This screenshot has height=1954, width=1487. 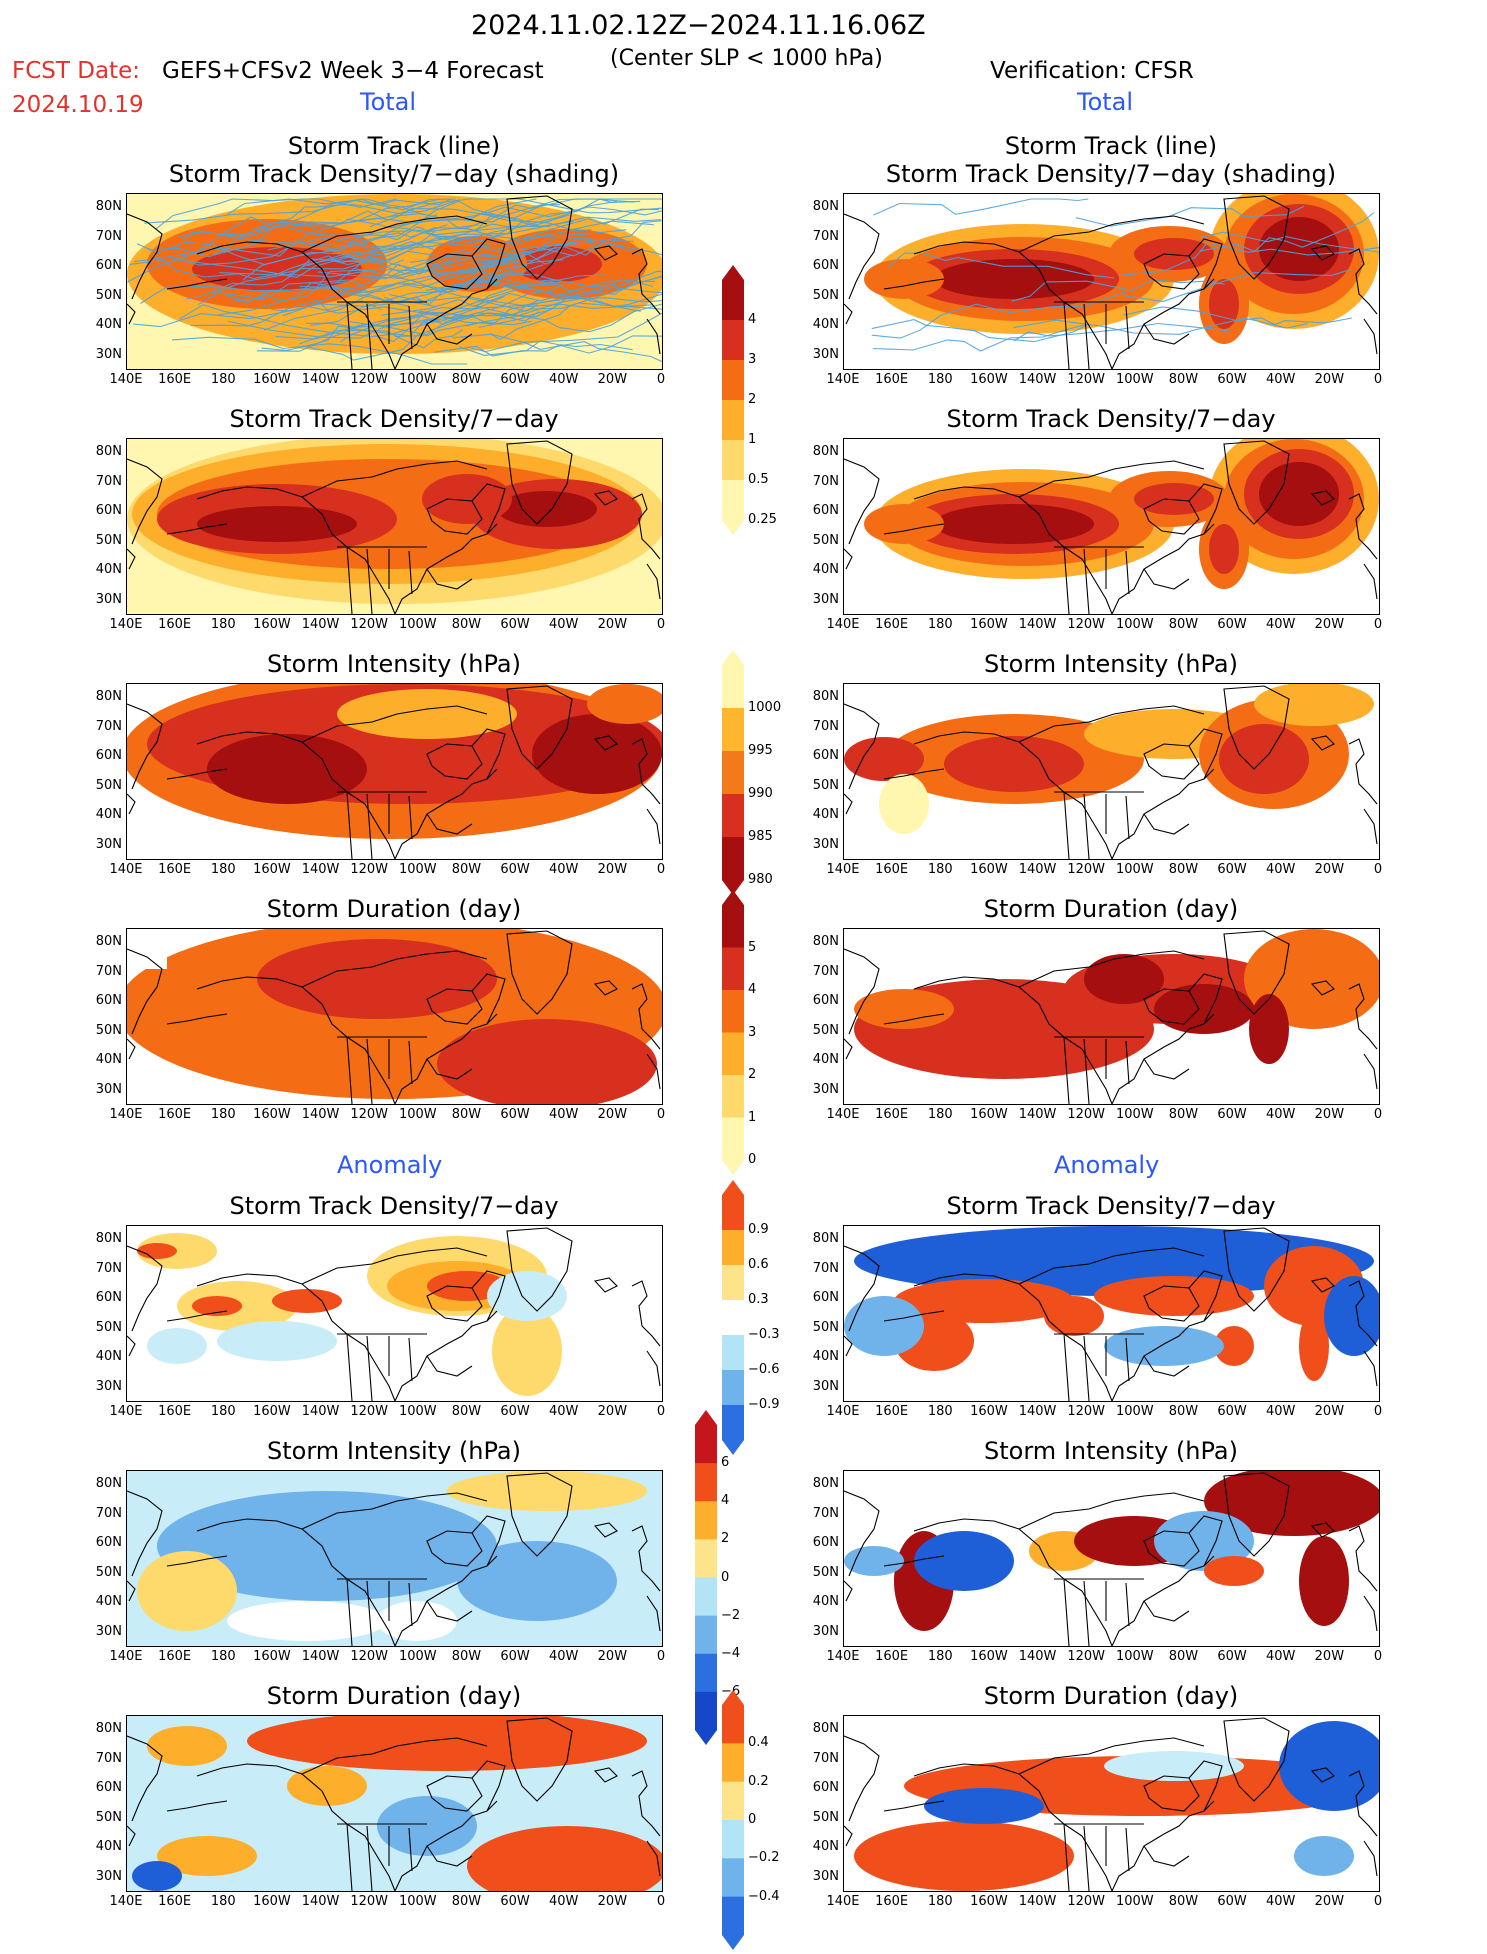 What do you see at coordinates (390, 1165) in the screenshot?
I see `section-anomaly-left: Anomaly` at bounding box center [390, 1165].